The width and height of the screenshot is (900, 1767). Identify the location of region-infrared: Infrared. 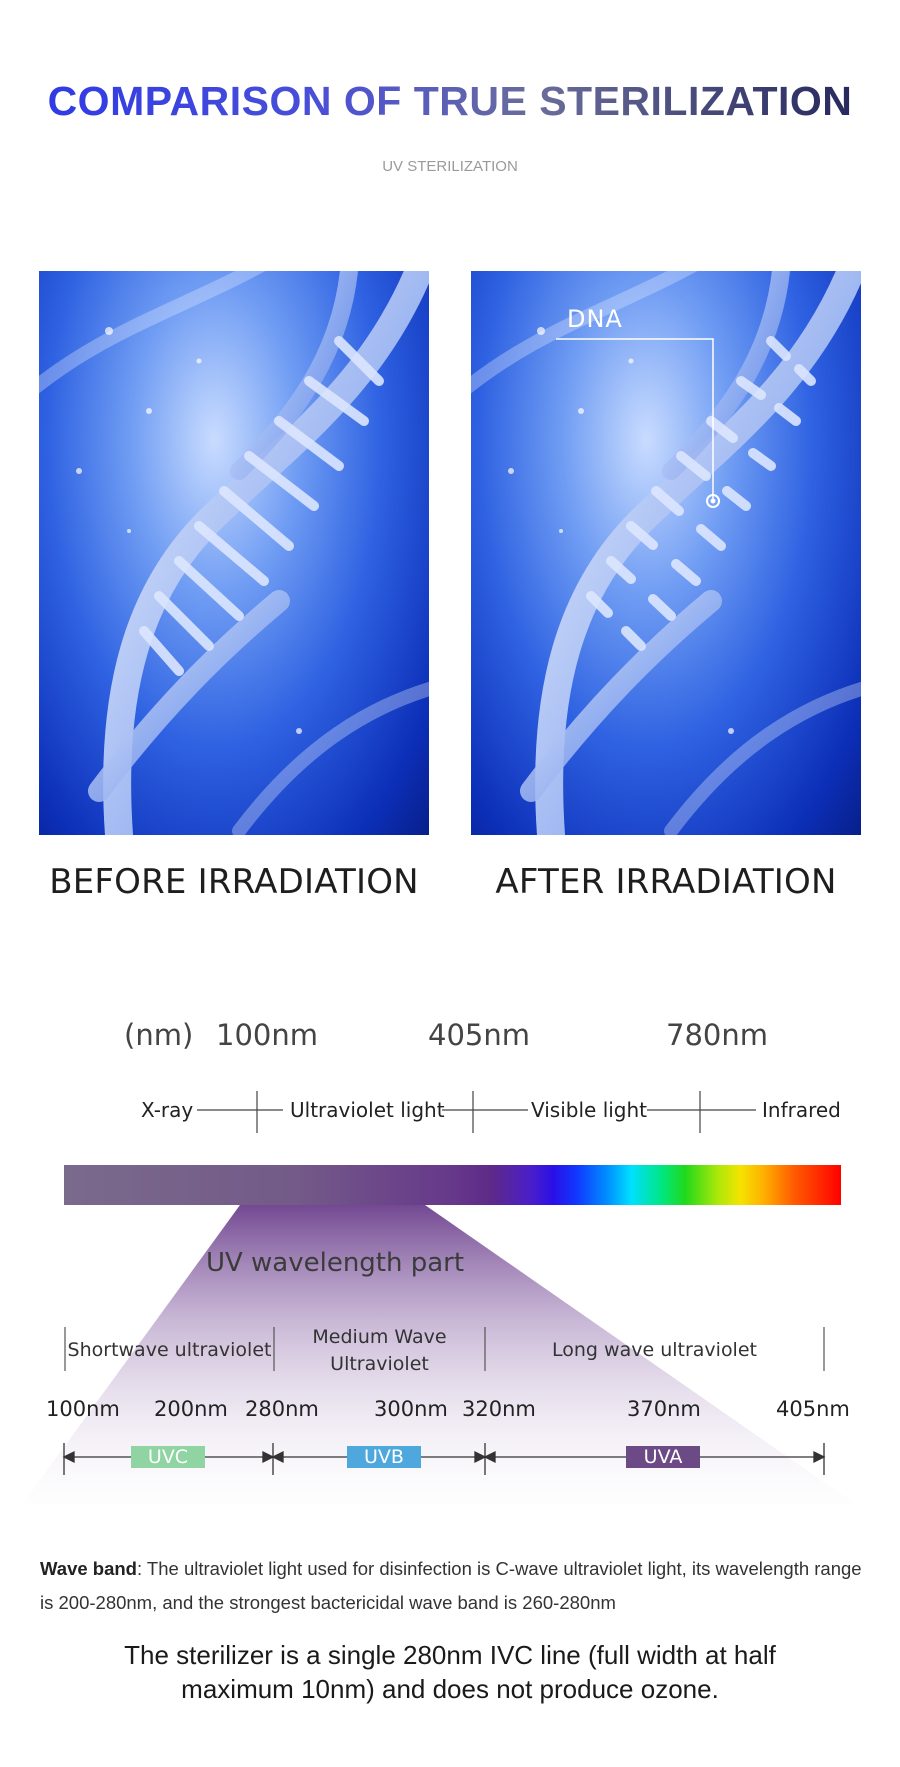
(801, 1110).